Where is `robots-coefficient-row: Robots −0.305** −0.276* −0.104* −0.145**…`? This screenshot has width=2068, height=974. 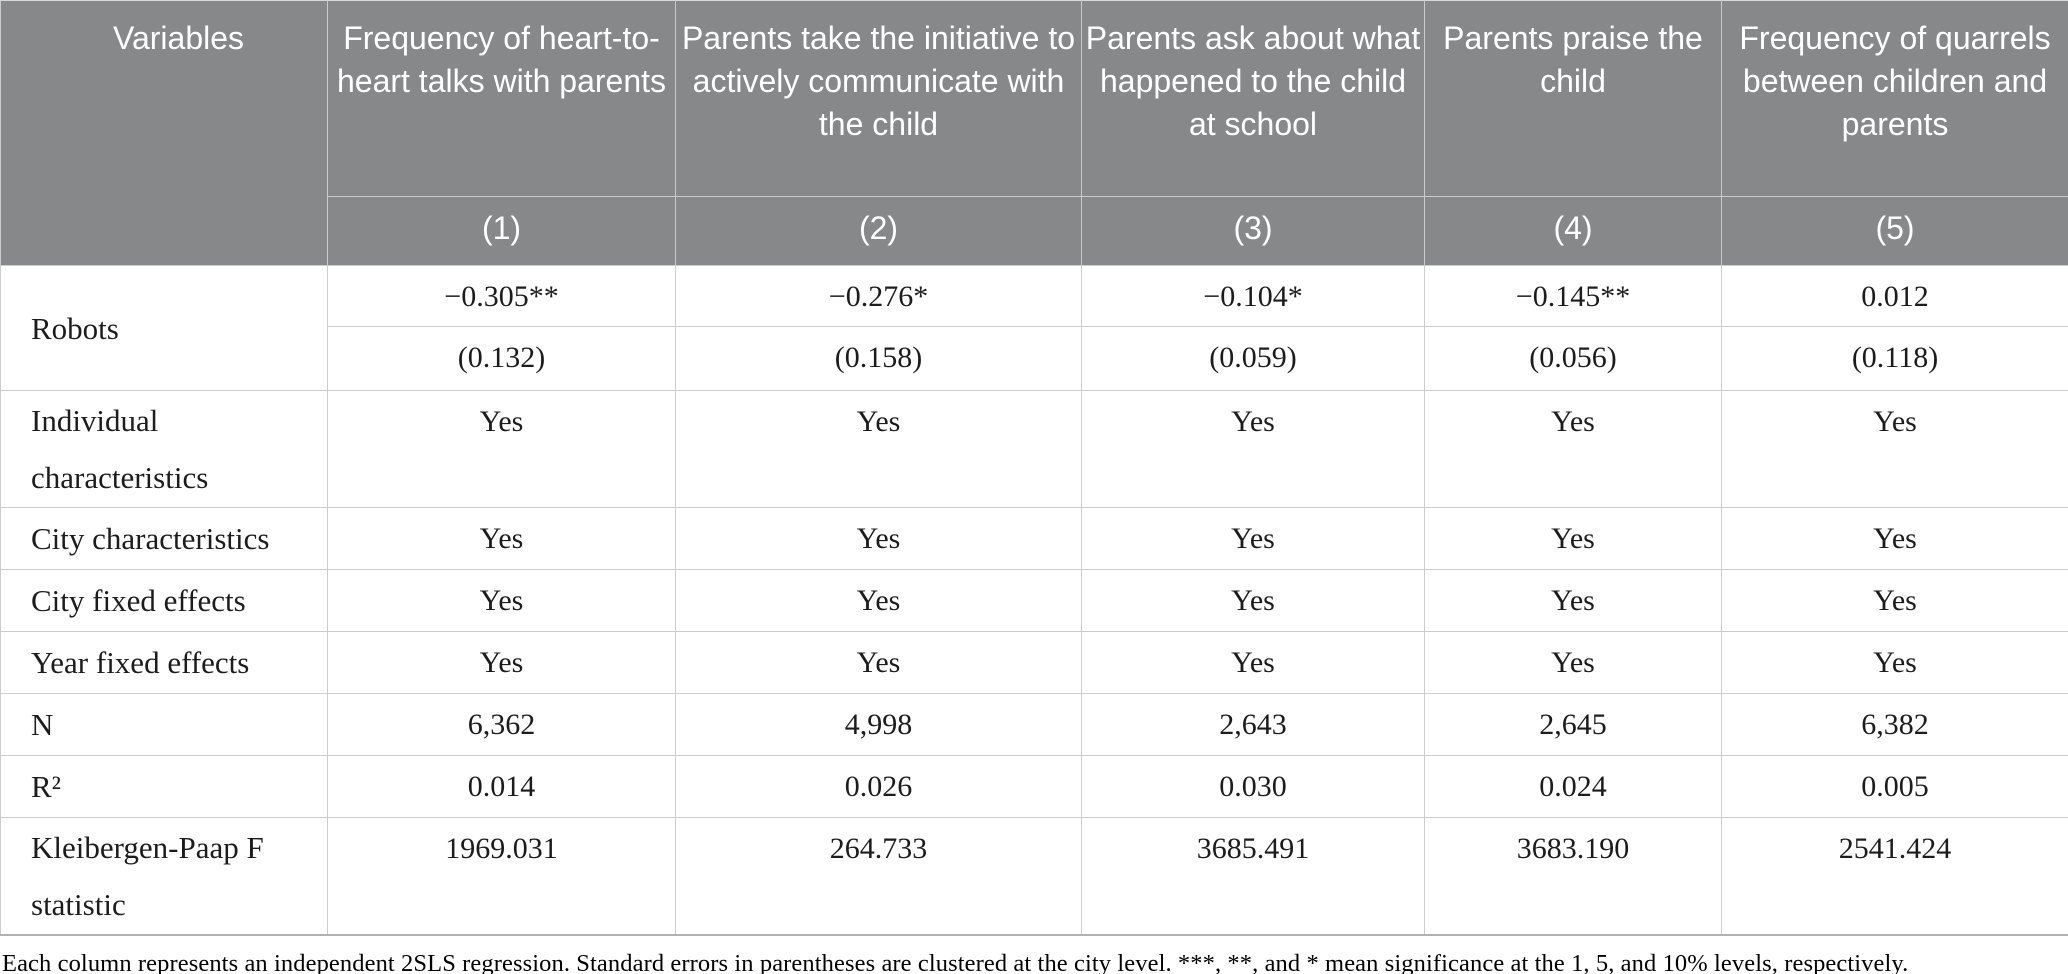 robots-coefficient-row: Robots −0.305** −0.276* −0.104* −0.145**… is located at coordinates (1034, 328).